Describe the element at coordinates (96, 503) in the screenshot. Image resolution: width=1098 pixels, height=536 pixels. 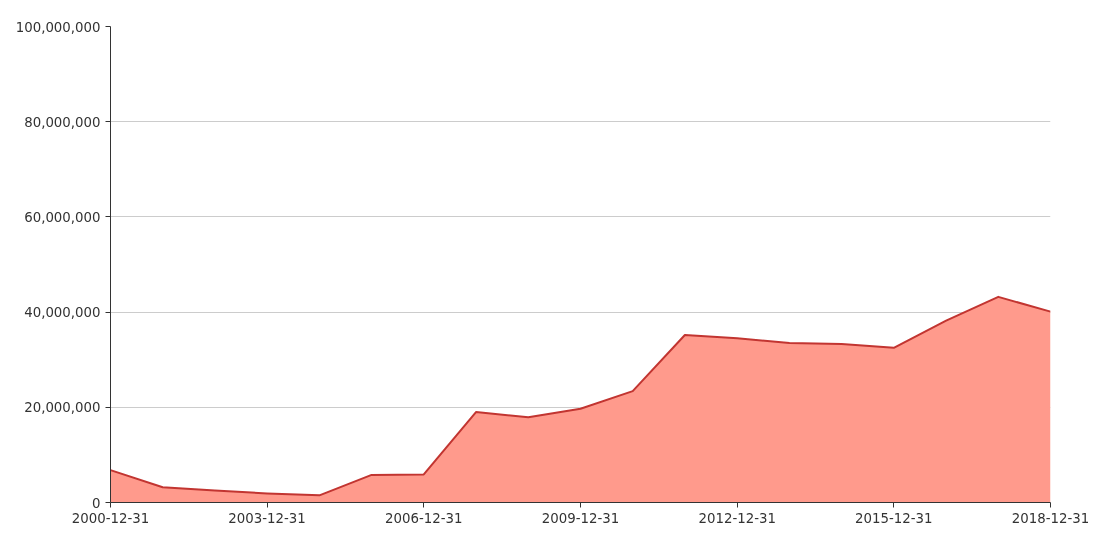
I see `y-tick-label: 0` at that location.